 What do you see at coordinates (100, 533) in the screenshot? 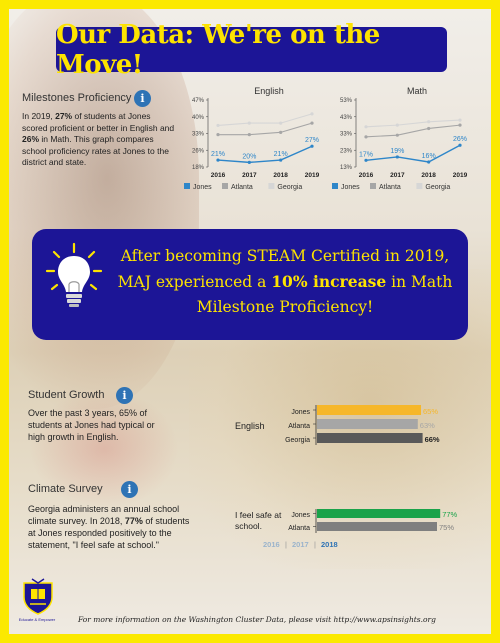
I see `text-run: at Jones responded positively to the` at bounding box center [100, 533].